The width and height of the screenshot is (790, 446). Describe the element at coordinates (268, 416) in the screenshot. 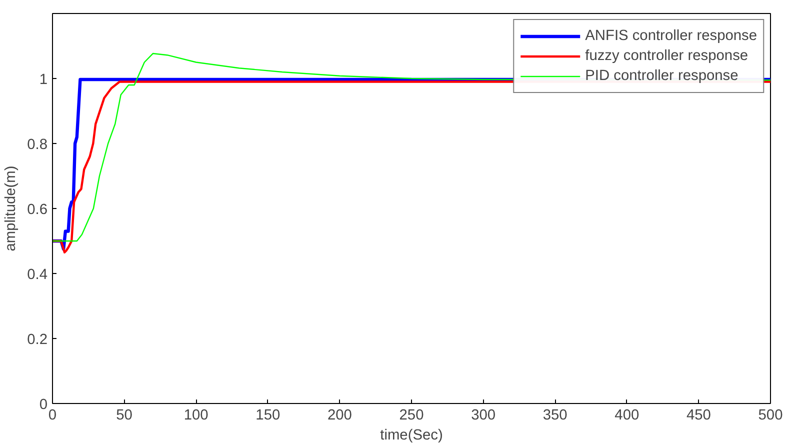

I see `x-tick-label: 150` at that location.